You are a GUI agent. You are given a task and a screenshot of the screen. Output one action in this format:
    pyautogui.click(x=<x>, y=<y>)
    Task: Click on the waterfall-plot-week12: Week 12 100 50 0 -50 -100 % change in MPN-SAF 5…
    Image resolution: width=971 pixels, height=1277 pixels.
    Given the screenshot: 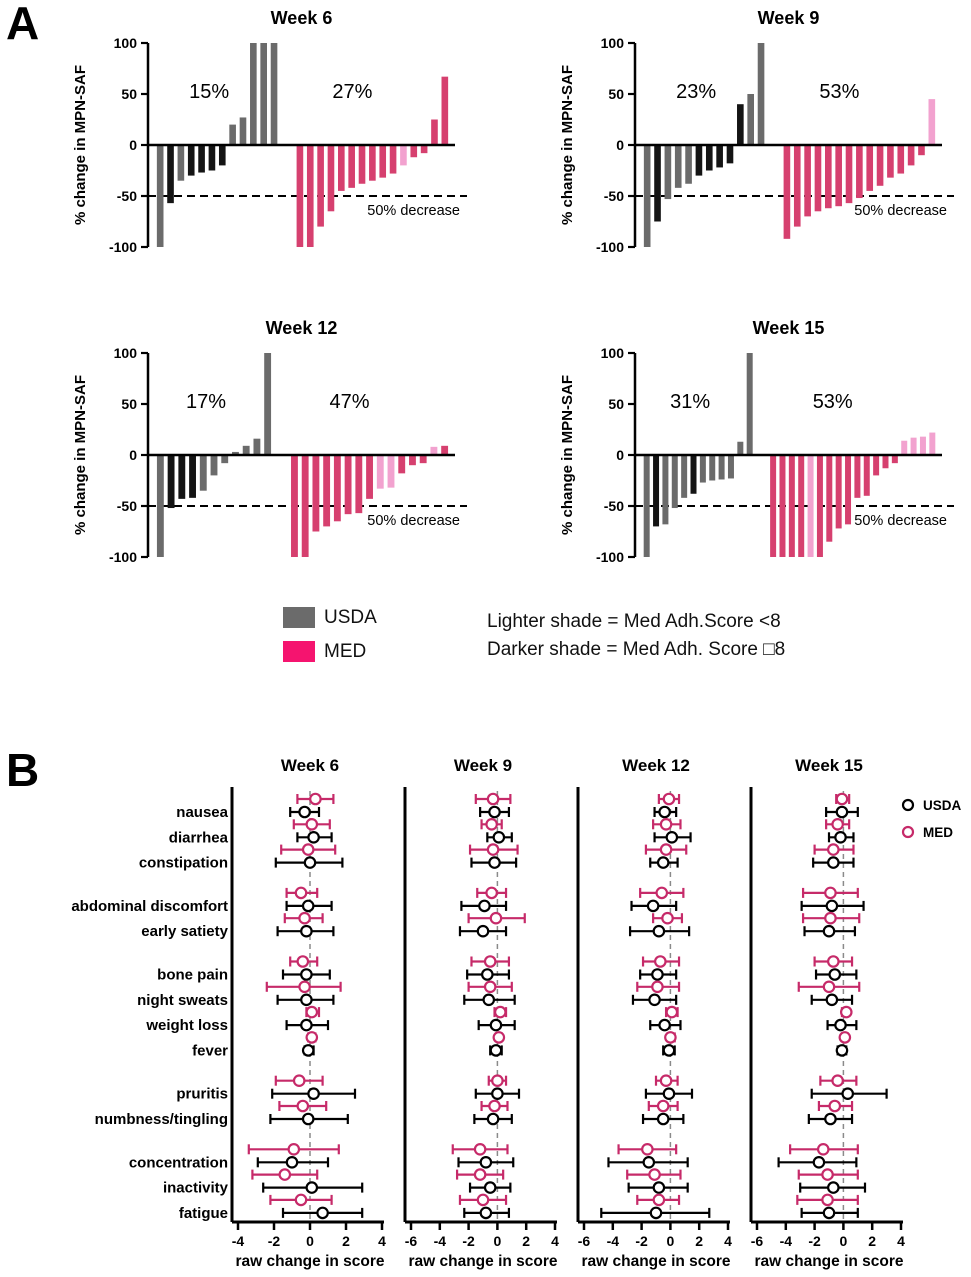 What is the action you would take?
    pyautogui.click(x=269, y=441)
    